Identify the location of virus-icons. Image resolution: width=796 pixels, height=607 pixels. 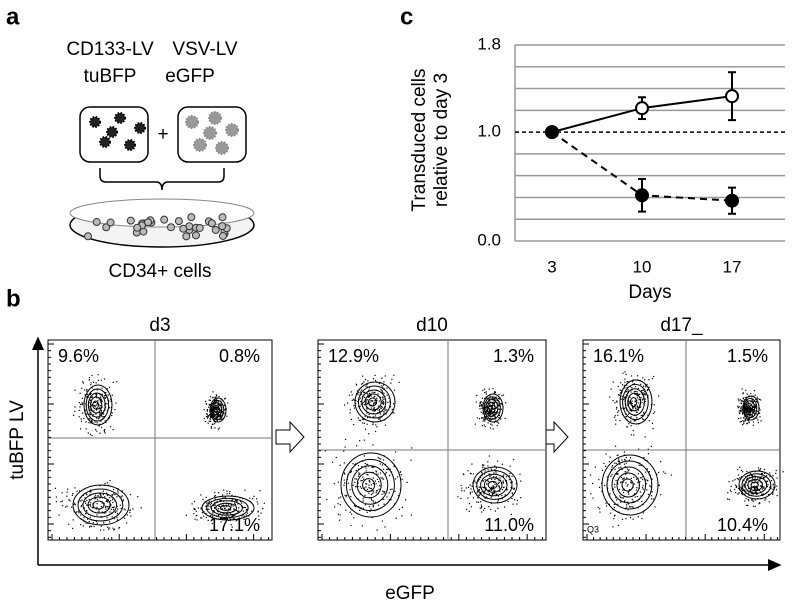
(164, 133).